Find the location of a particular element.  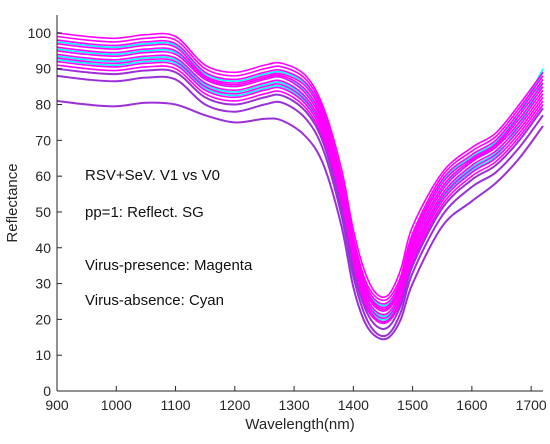

y-tick-label: 20 is located at coordinates (43, 319).